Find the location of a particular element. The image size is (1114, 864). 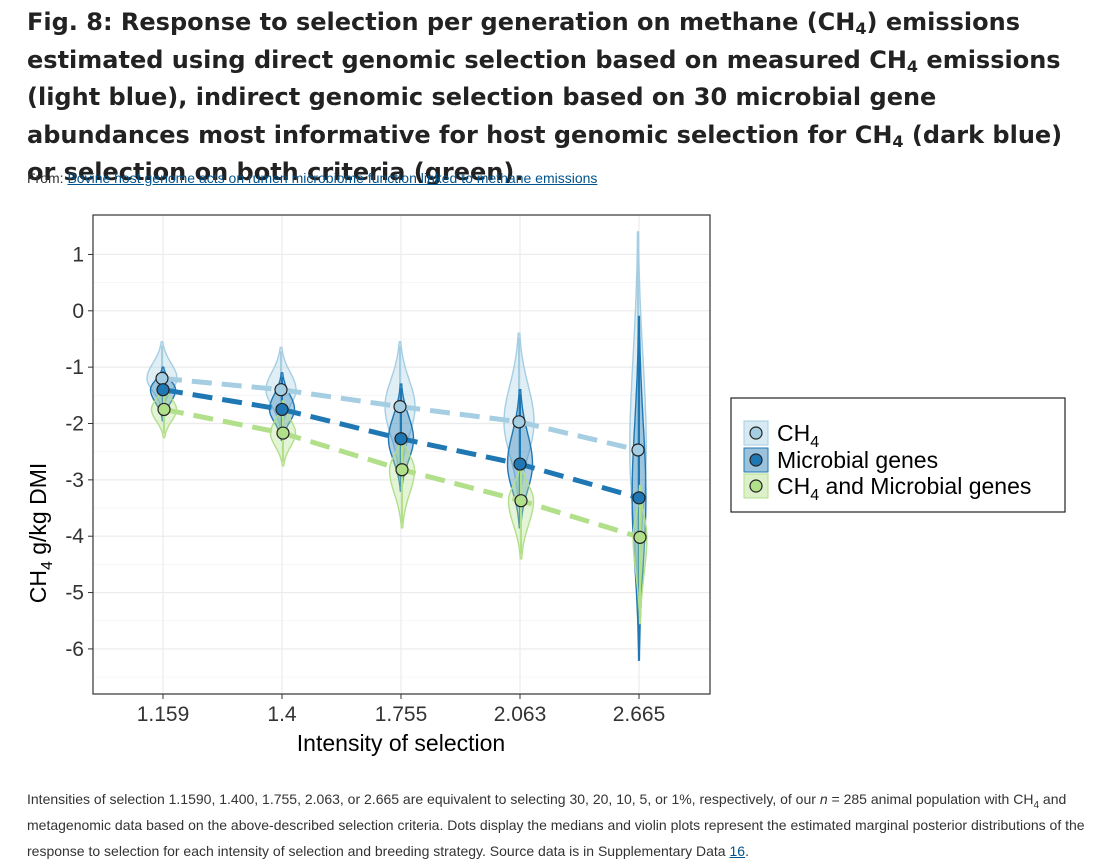

y-tick-label: -2 is located at coordinates (74, 424).